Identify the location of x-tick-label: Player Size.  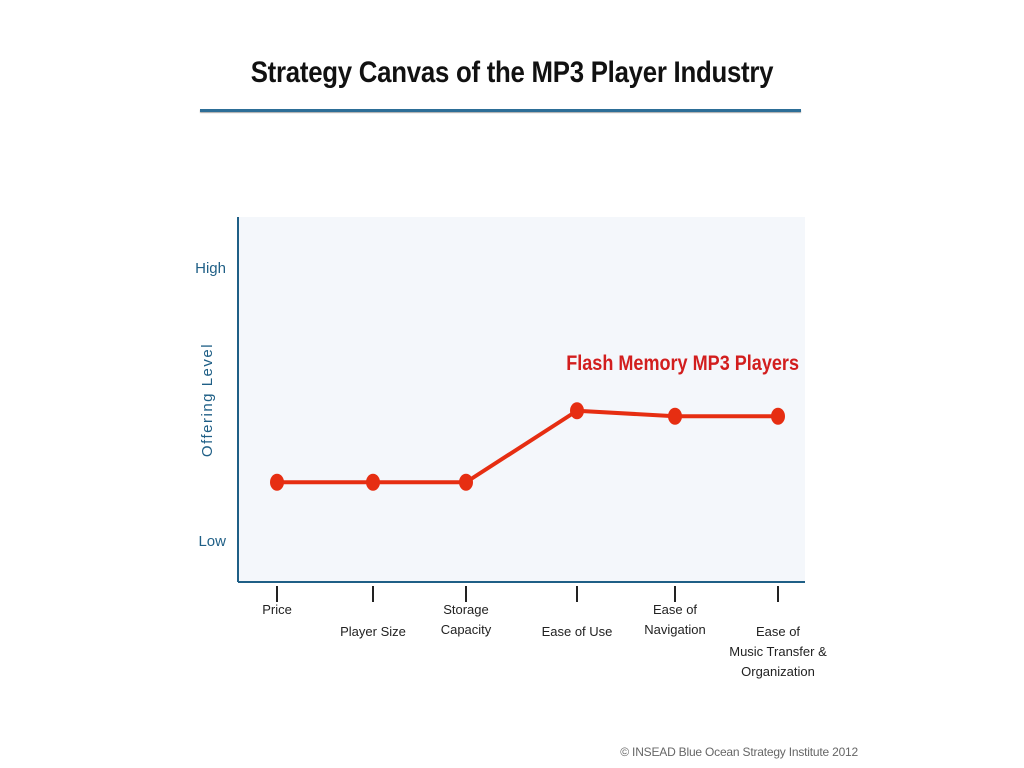
(373, 631).